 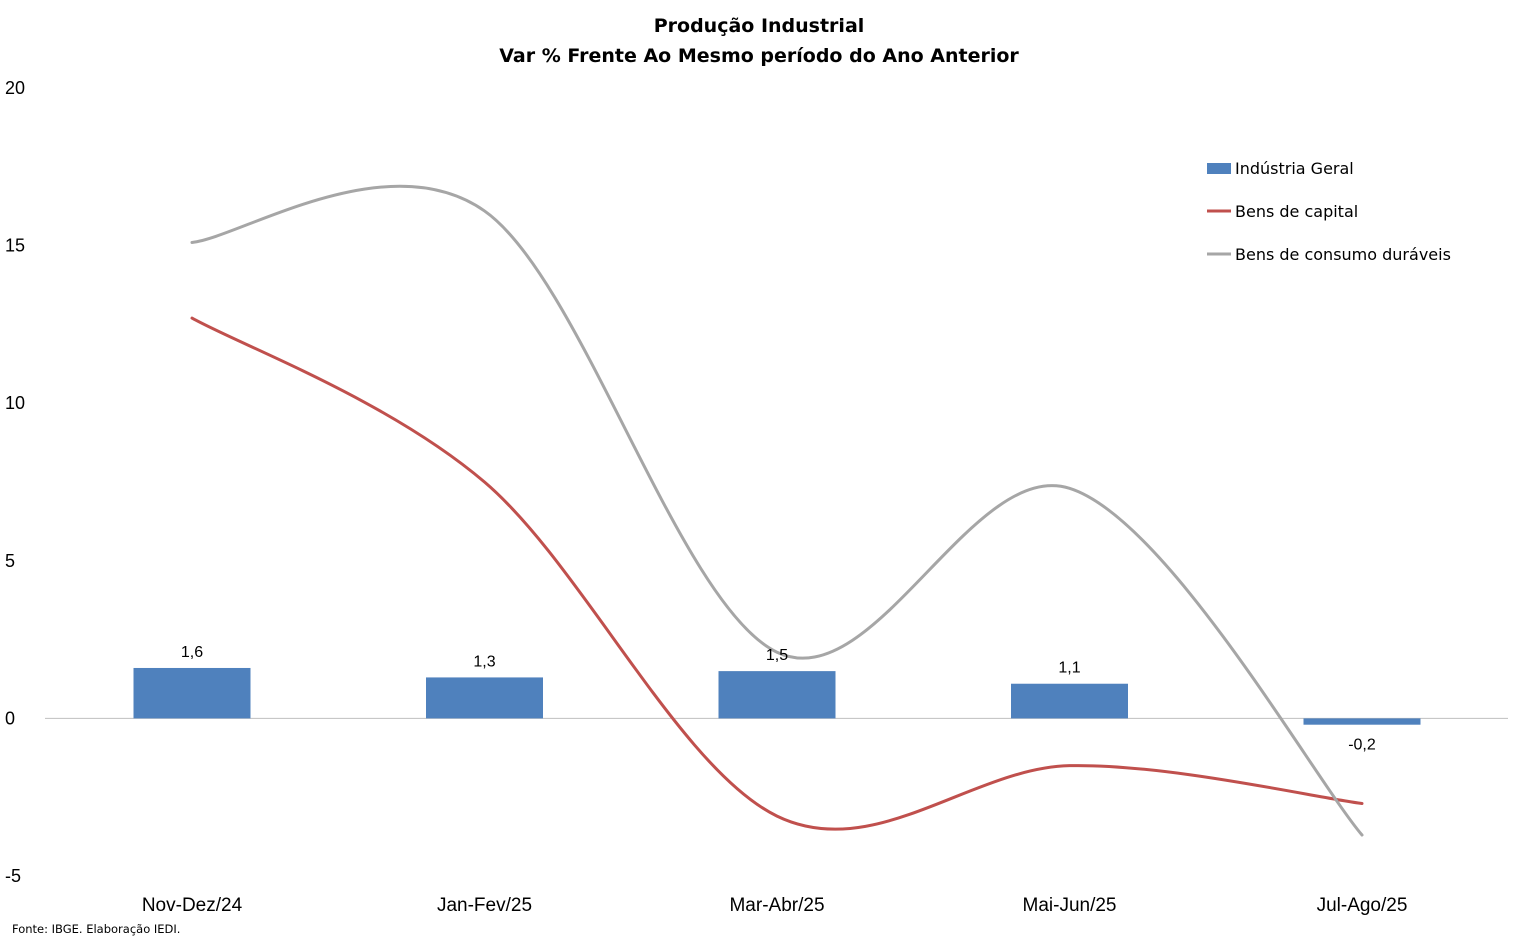 I want to click on data-label: -0,2, so click(x=1362, y=744).